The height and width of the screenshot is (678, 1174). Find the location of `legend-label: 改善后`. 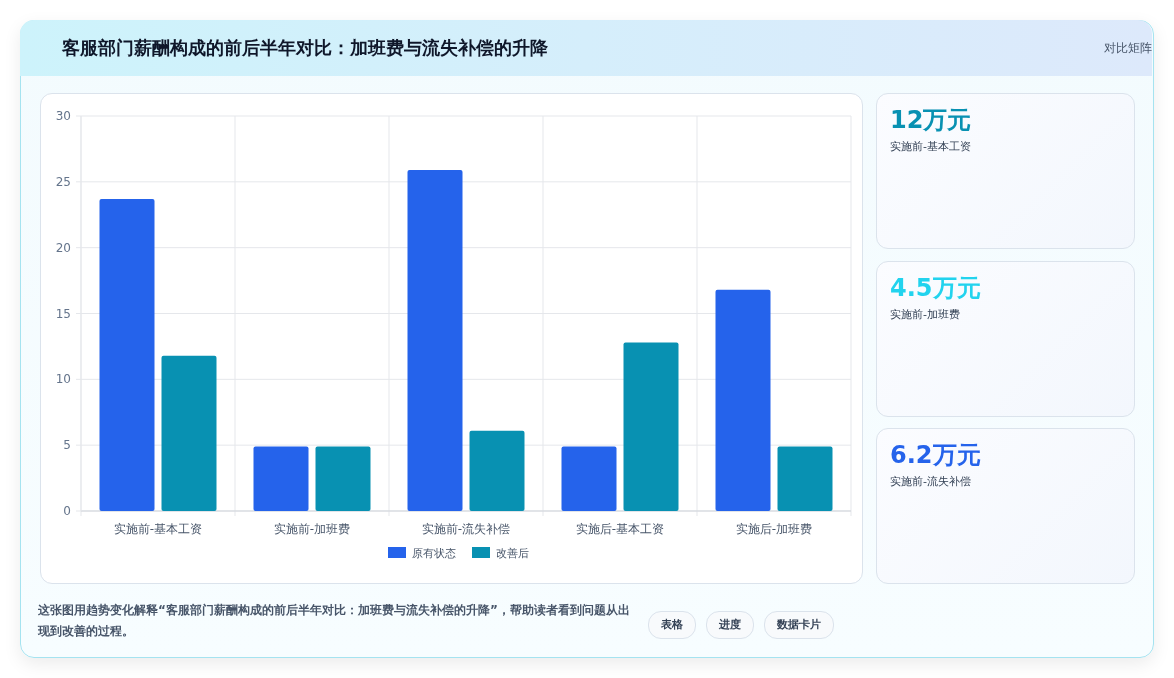

legend-label: 改善后 is located at coordinates (512, 553).